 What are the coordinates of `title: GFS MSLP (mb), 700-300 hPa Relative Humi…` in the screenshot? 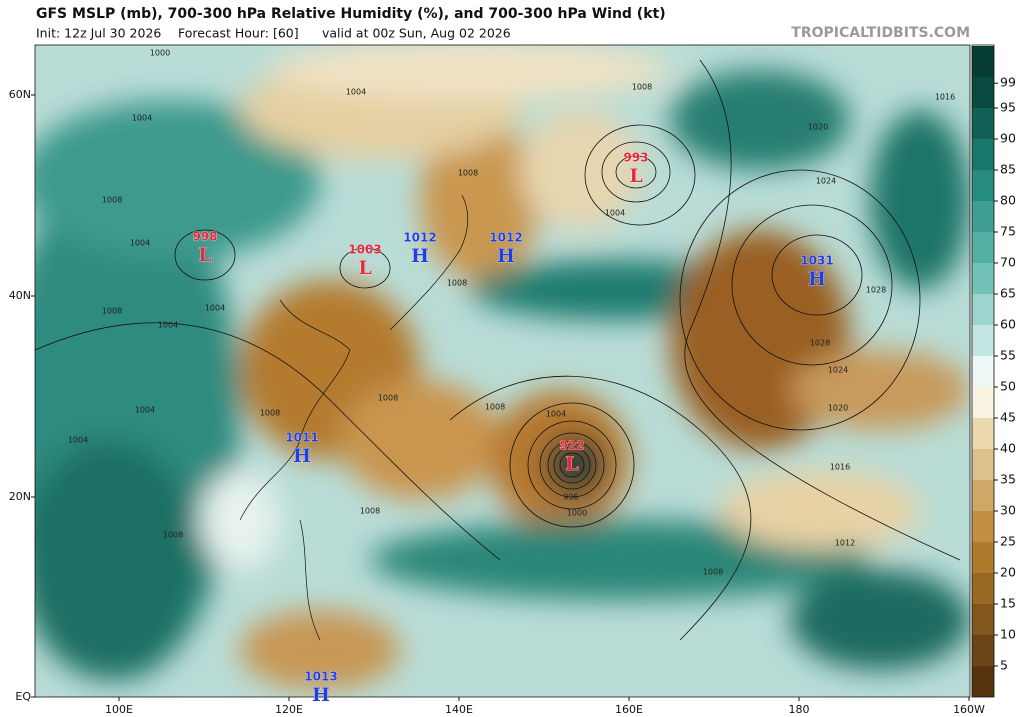 It's located at (351, 14).